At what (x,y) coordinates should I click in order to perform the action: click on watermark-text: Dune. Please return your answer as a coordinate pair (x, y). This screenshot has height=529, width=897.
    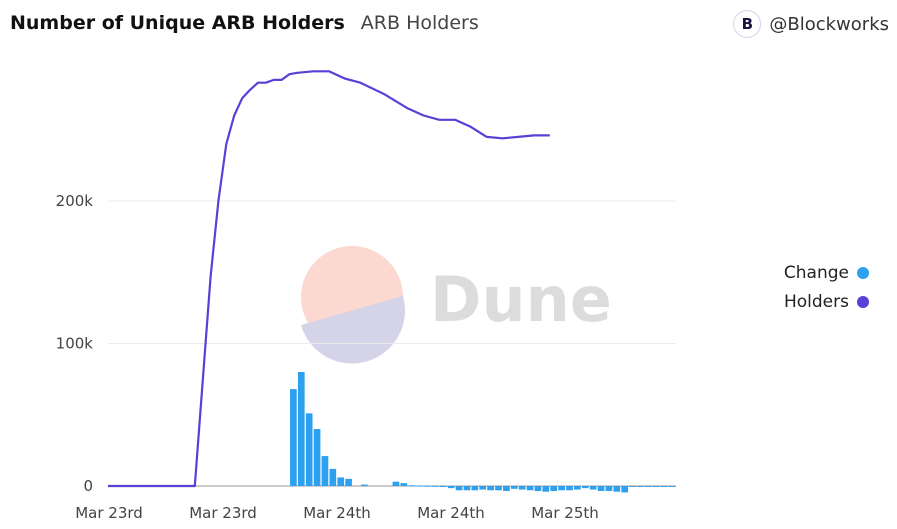
    Looking at the image, I should click on (521, 299).